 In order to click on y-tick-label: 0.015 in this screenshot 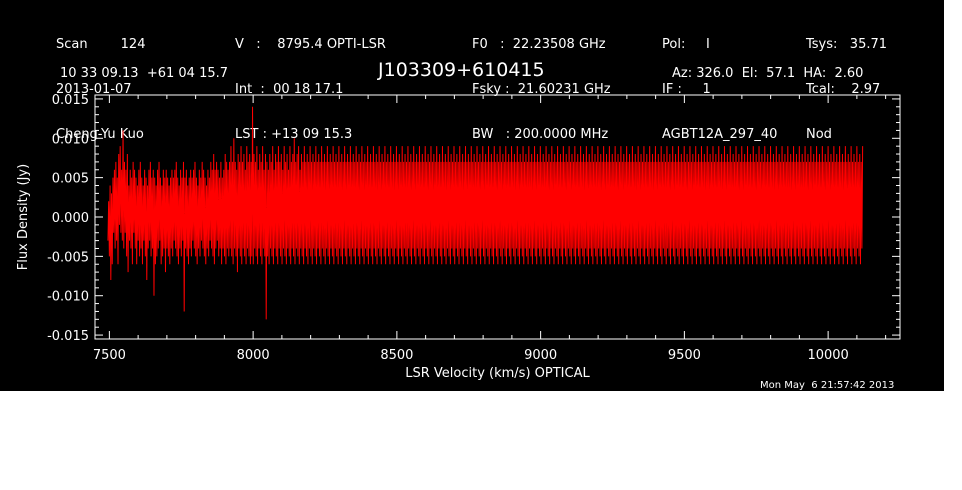, I will do `click(70, 100)`.